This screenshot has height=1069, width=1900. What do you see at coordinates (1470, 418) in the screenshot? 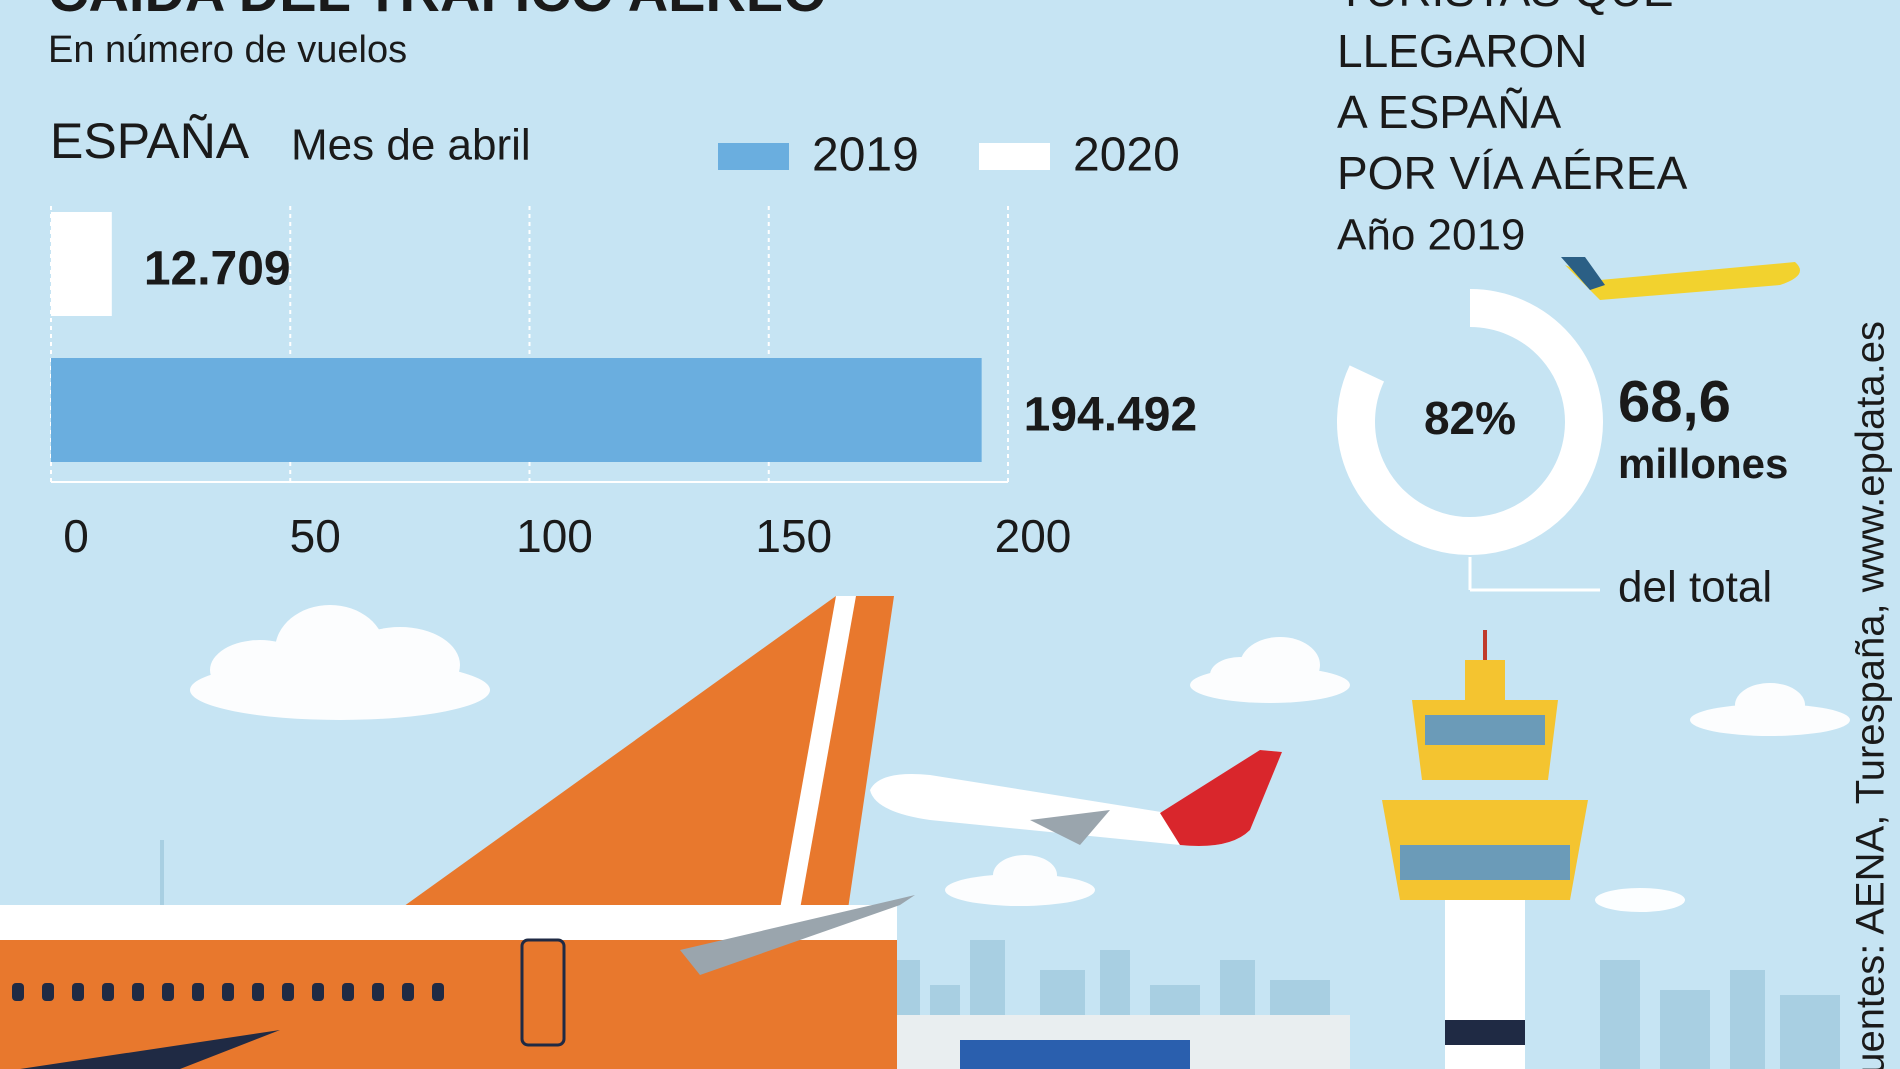
I see `donut-label: 82%` at bounding box center [1470, 418].